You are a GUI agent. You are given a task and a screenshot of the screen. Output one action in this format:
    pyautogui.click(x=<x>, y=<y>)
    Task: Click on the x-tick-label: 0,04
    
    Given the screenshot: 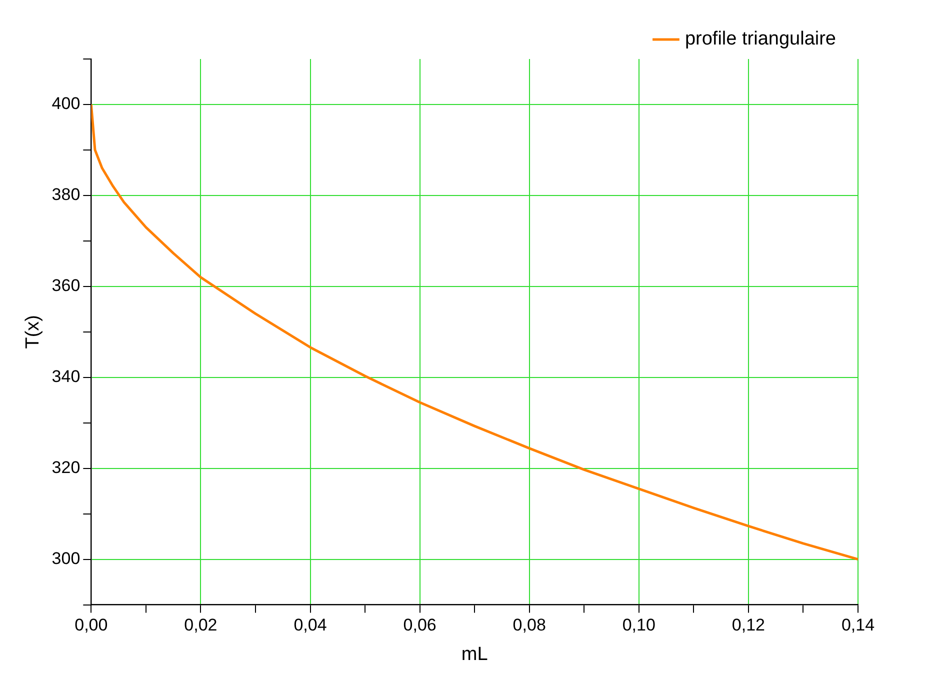 What is the action you would take?
    pyautogui.click(x=310, y=625)
    